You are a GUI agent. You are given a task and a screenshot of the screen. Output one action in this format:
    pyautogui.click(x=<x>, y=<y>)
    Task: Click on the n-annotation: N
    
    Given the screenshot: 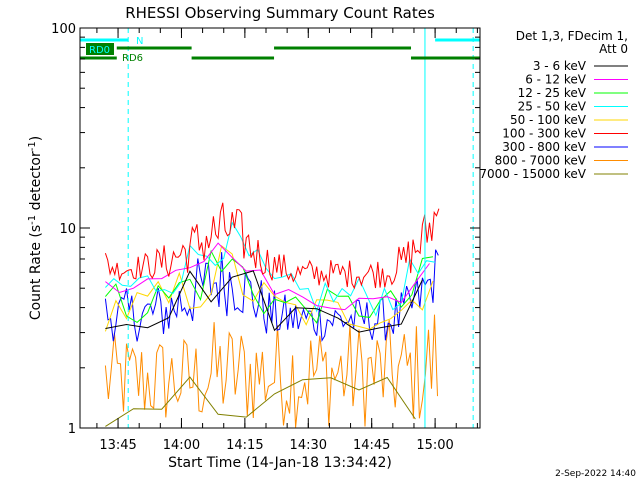 What is the action you would take?
    pyautogui.click(x=139, y=41)
    